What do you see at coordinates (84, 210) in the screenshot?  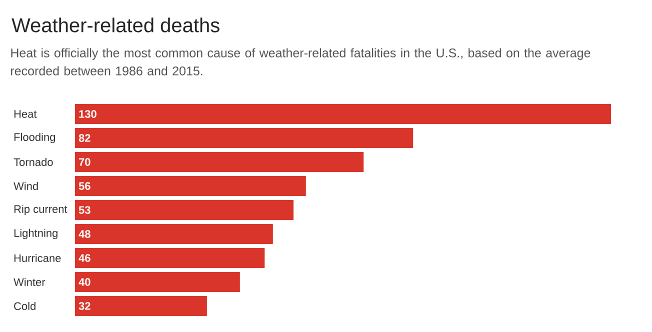 I see `data-label: 53` at bounding box center [84, 210].